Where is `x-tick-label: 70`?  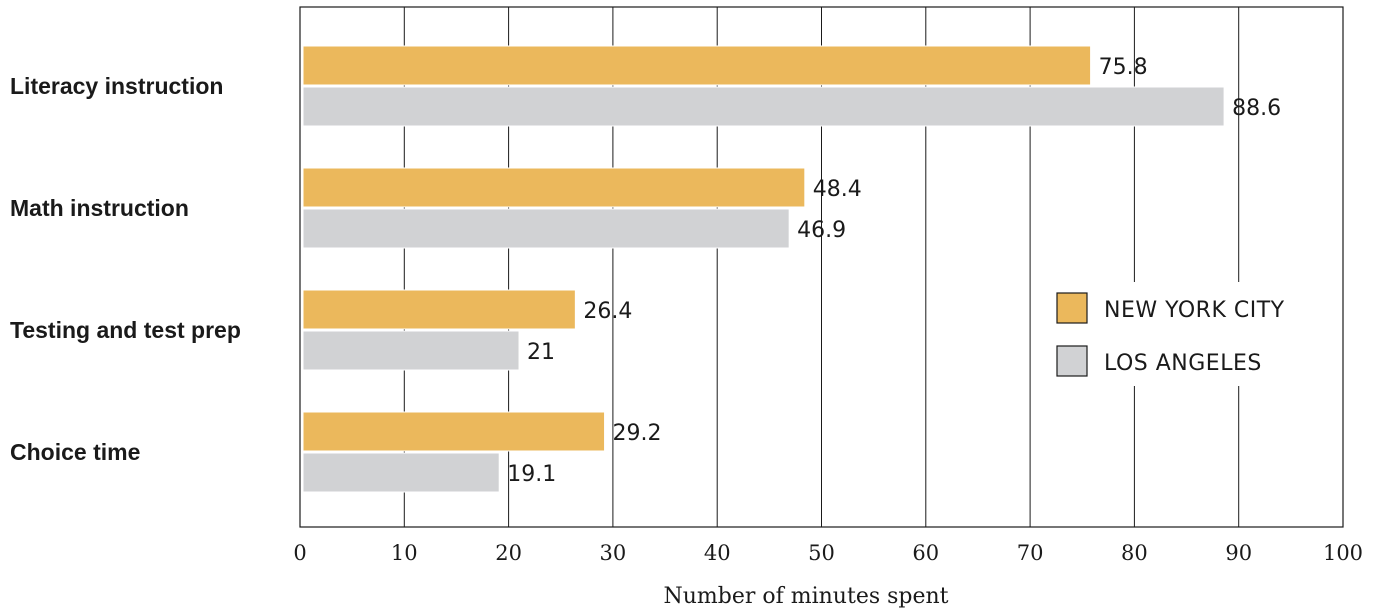 x-tick-label: 70 is located at coordinates (1030, 553).